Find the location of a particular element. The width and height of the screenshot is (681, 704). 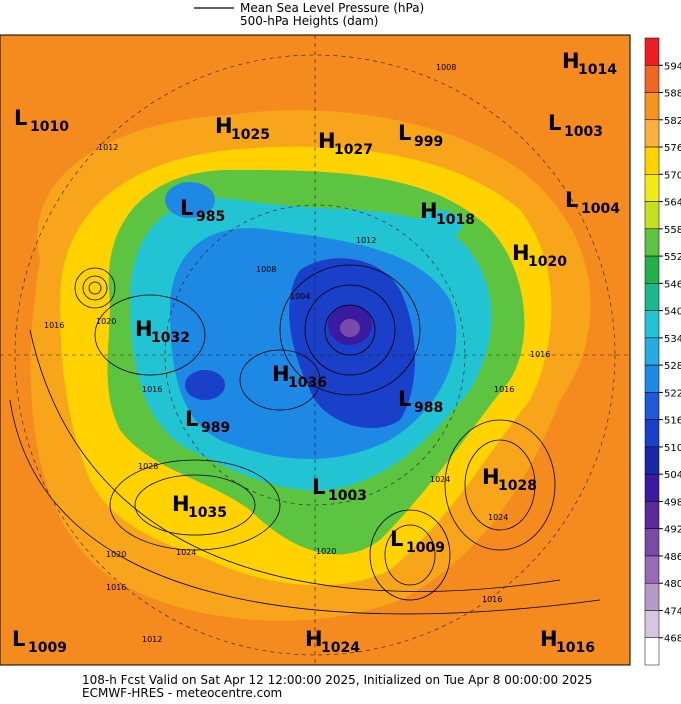

center-pressure: 1035 is located at coordinates (207, 513).